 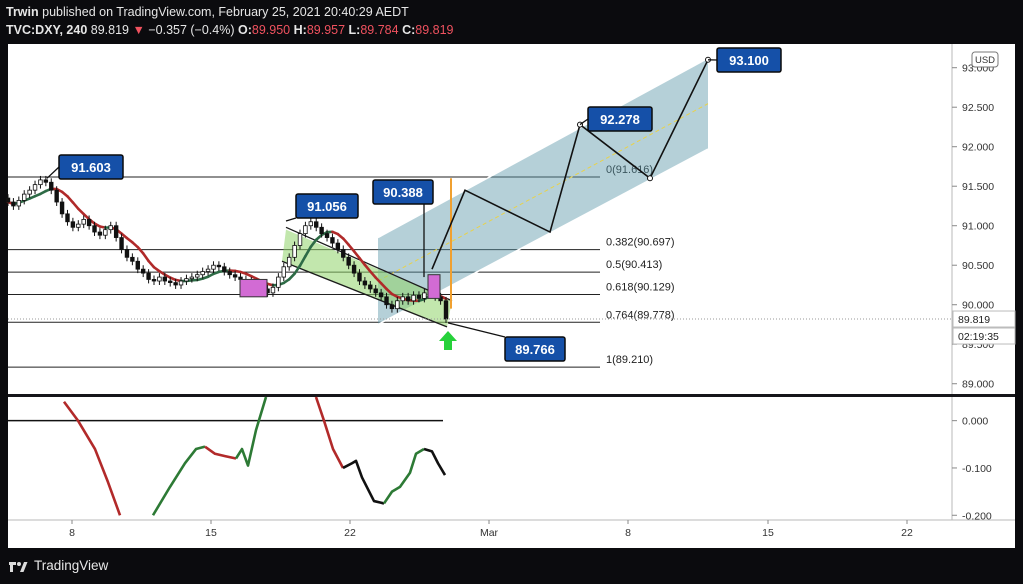 What do you see at coordinates (448, 340) in the screenshot?
I see `up-arrow-icon` at bounding box center [448, 340].